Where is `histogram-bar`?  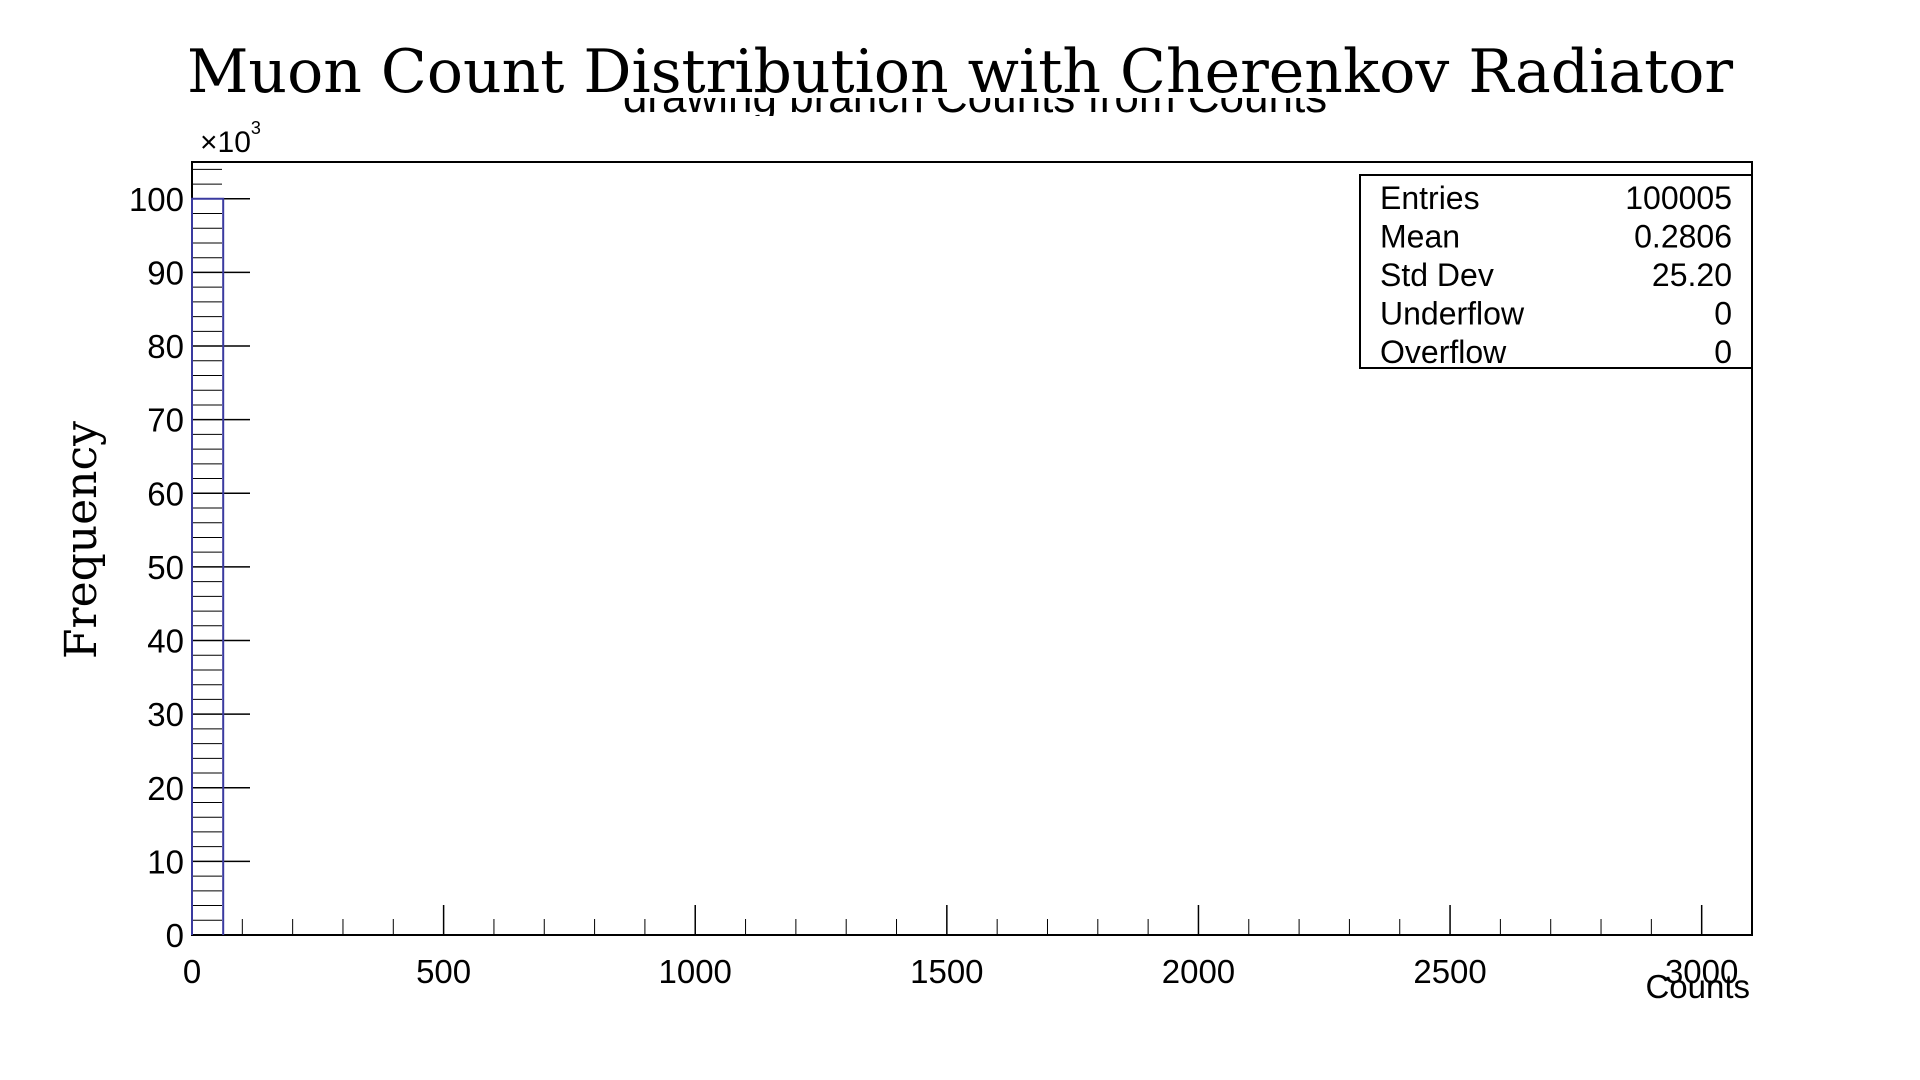
histogram-bar is located at coordinates (208, 566).